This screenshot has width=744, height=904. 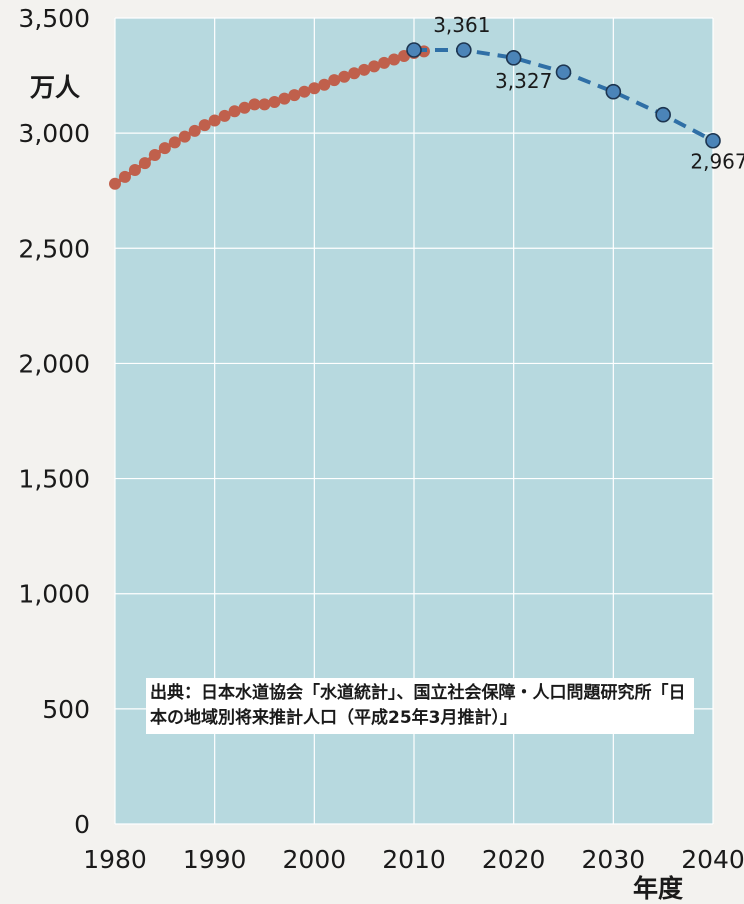 What do you see at coordinates (55, 87) in the screenshot?
I see `y-axis-unit: 万人` at bounding box center [55, 87].